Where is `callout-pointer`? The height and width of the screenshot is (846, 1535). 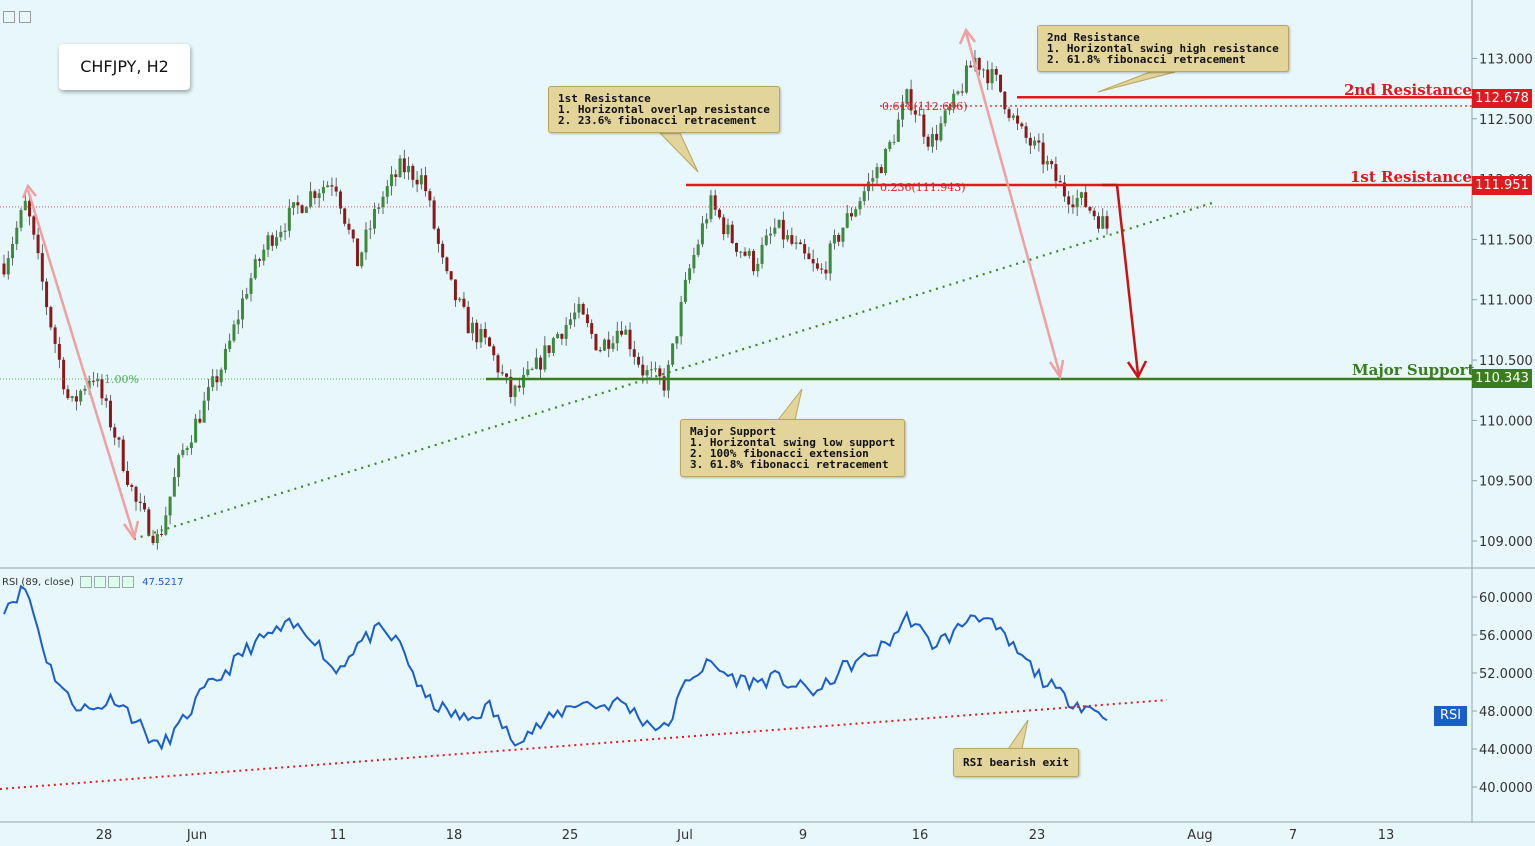
callout-pointer is located at coordinates (1136, 82).